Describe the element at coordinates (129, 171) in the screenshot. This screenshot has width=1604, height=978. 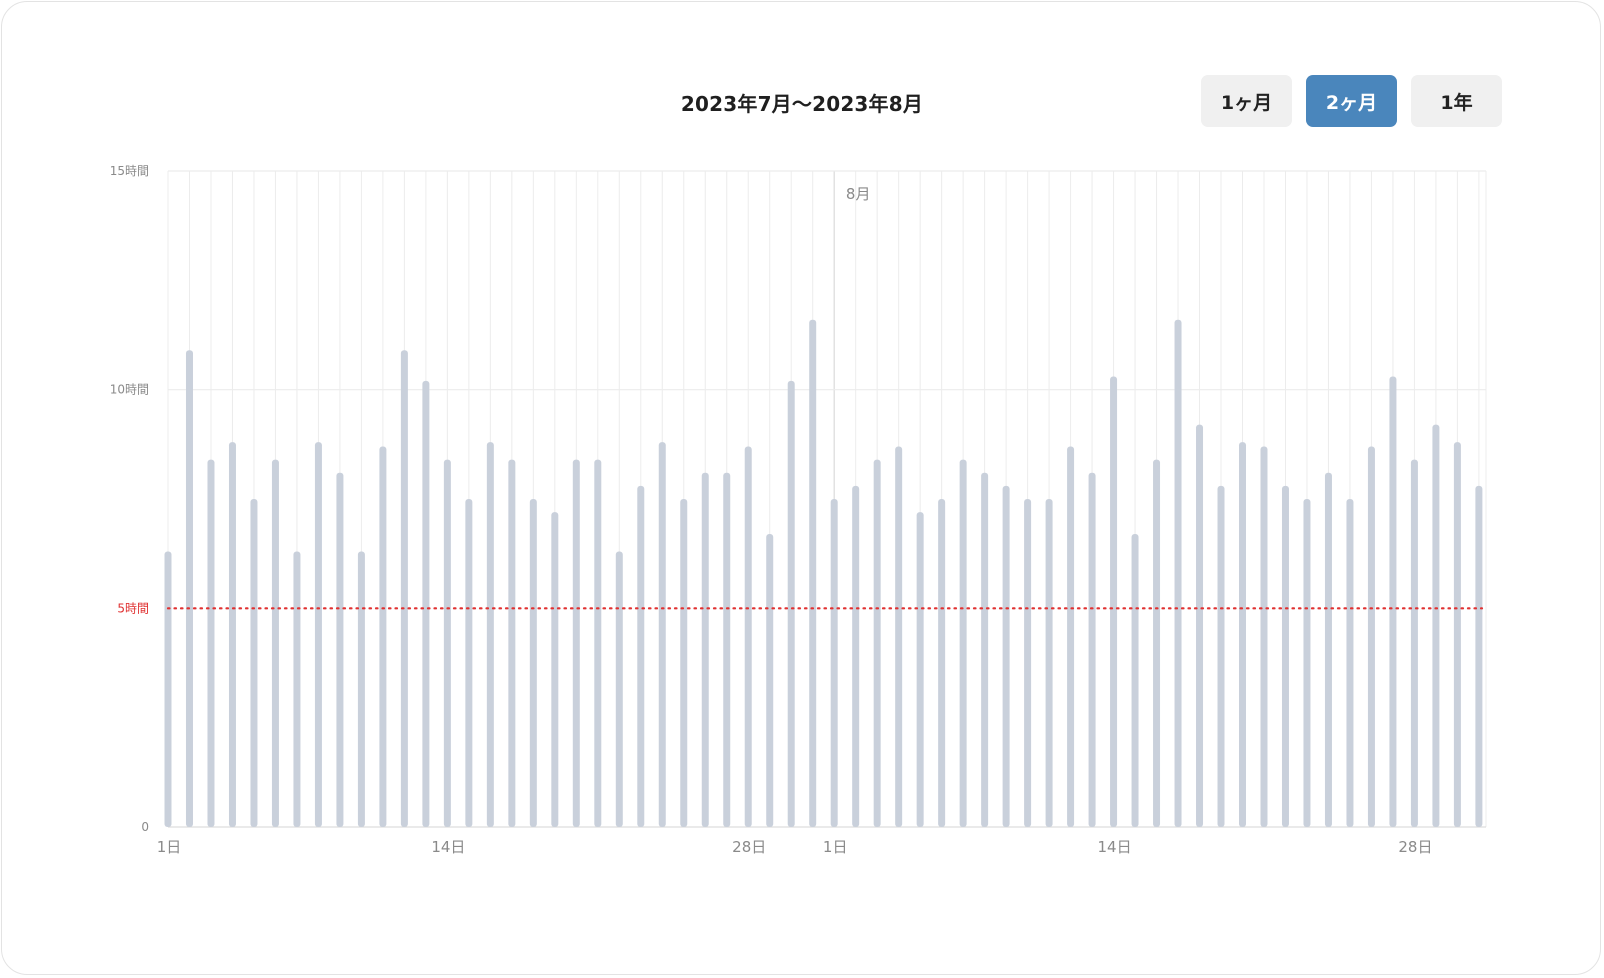
I see `y-tick-label: 15時間` at that location.